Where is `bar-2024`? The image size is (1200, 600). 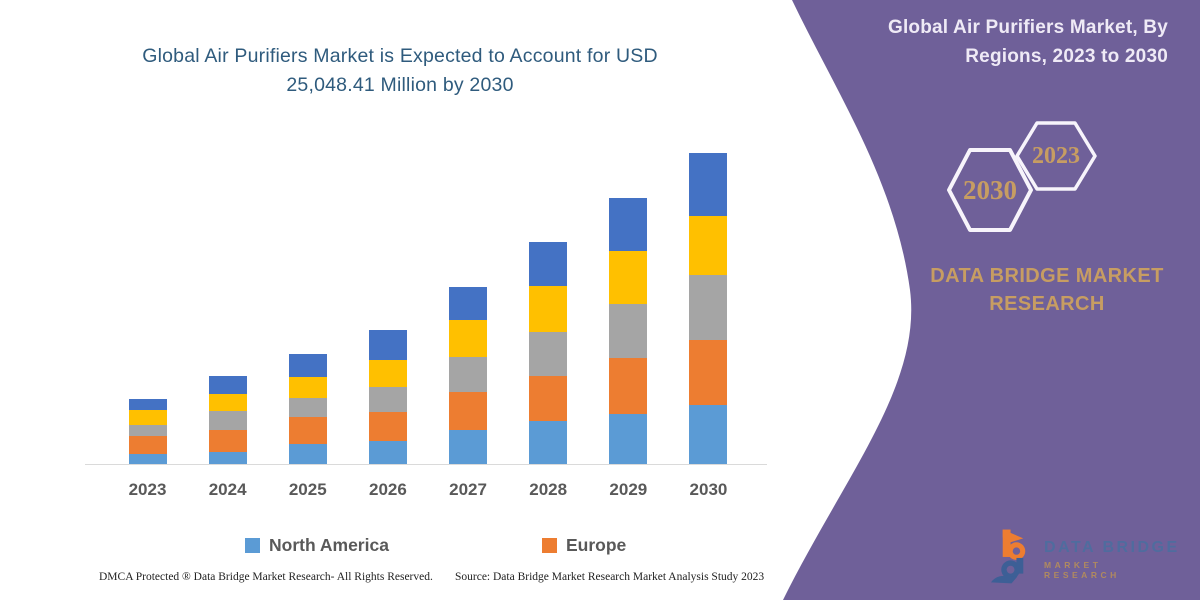
bar-2024 is located at coordinates (227, 420).